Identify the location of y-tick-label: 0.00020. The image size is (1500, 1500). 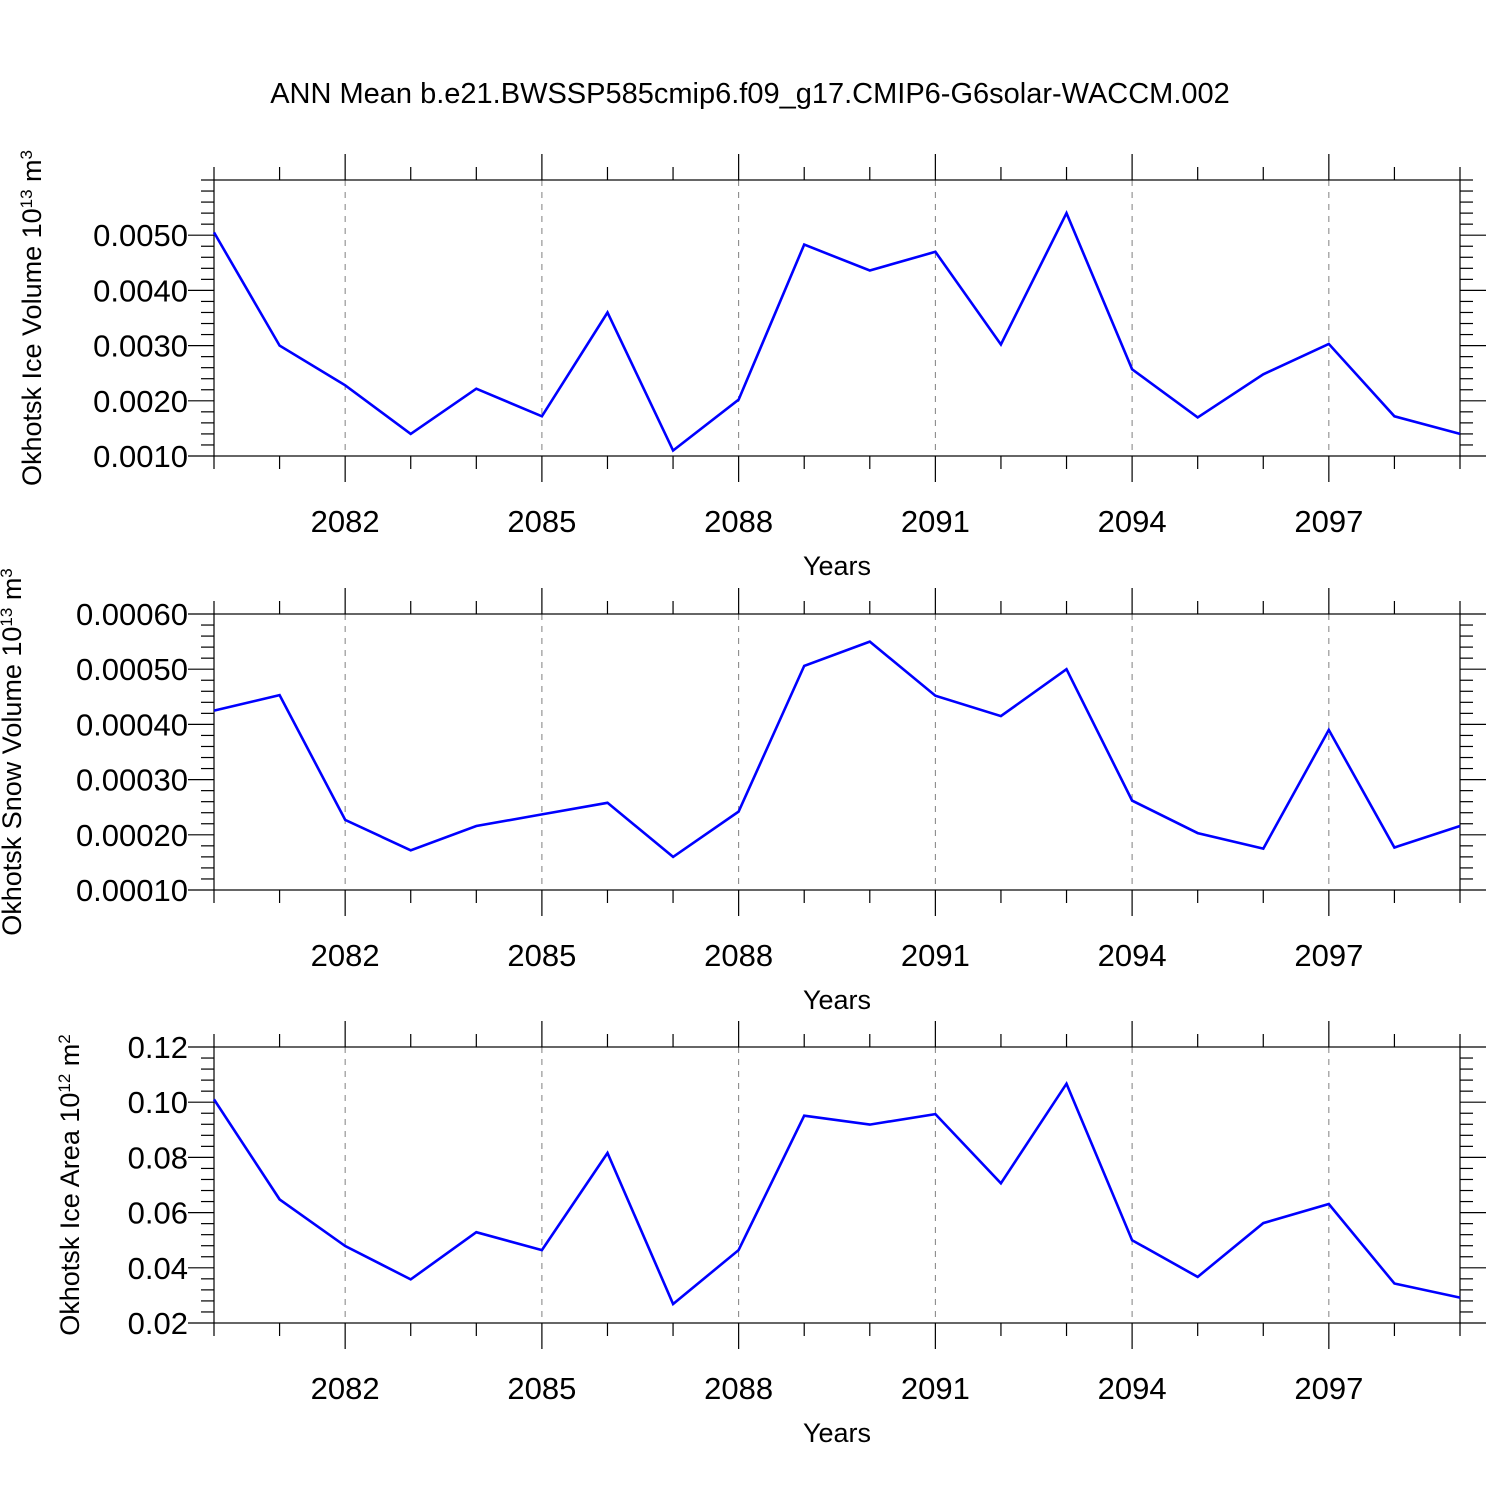
(132, 835).